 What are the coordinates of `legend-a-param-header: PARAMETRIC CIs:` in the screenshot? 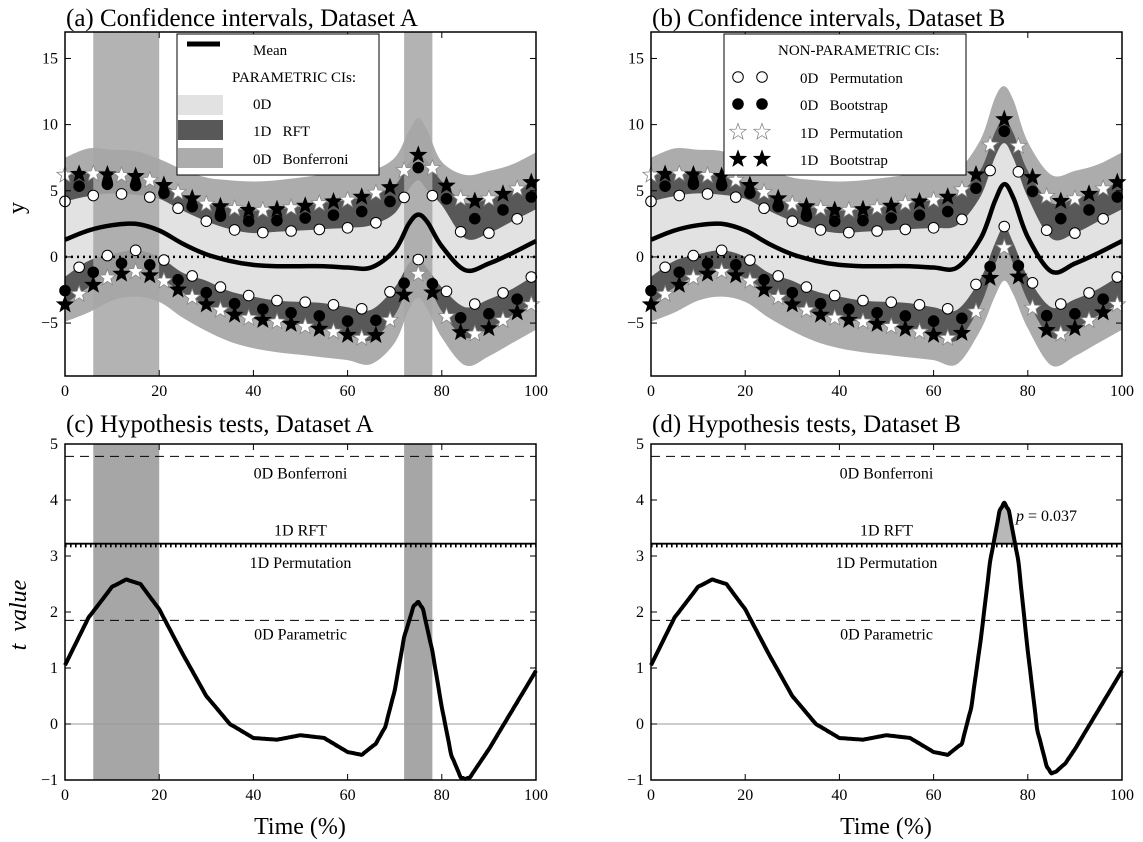 It's located at (294, 78).